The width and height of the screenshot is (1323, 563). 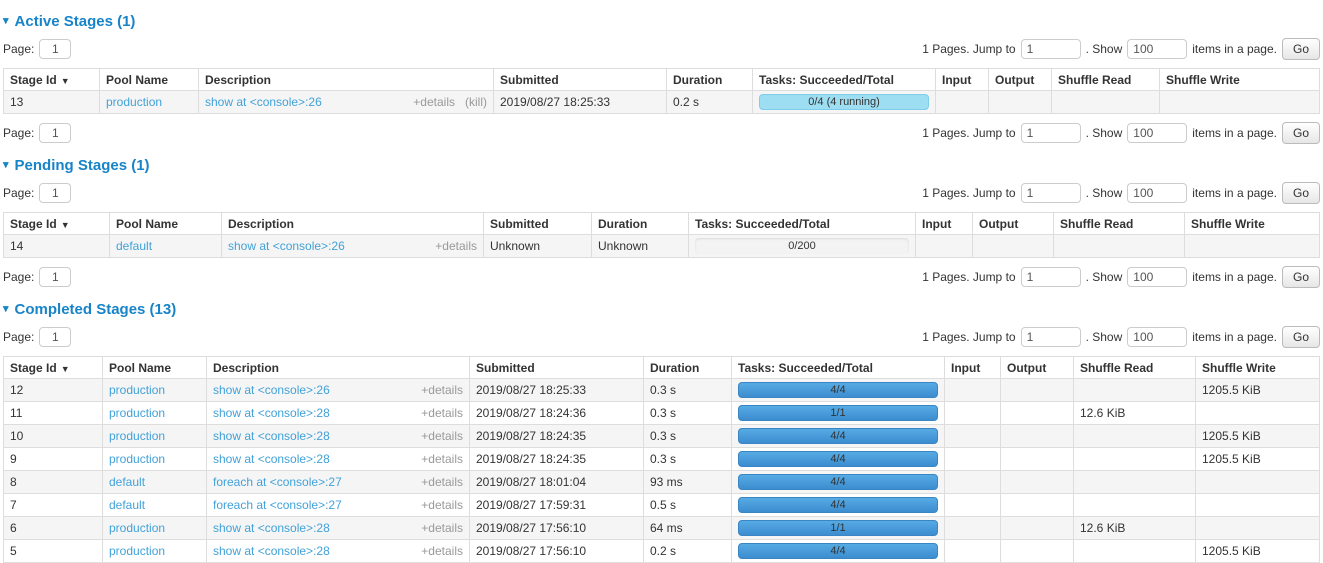 I want to click on output-cell, so click(x=1037, y=505).